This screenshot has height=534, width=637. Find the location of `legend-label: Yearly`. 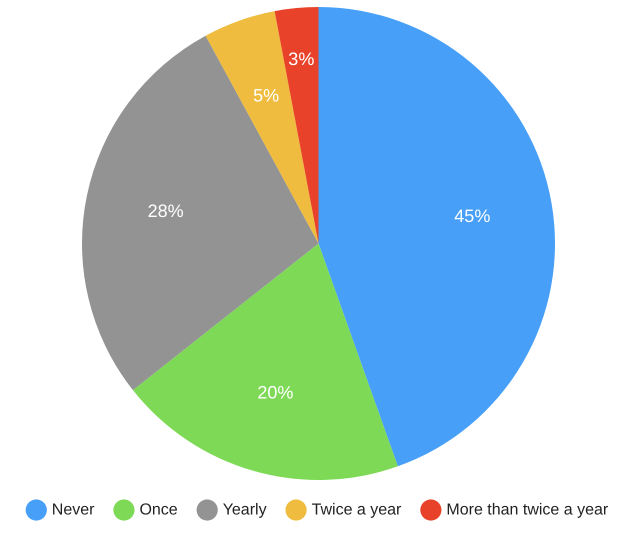

legend-label: Yearly is located at coordinates (244, 509).